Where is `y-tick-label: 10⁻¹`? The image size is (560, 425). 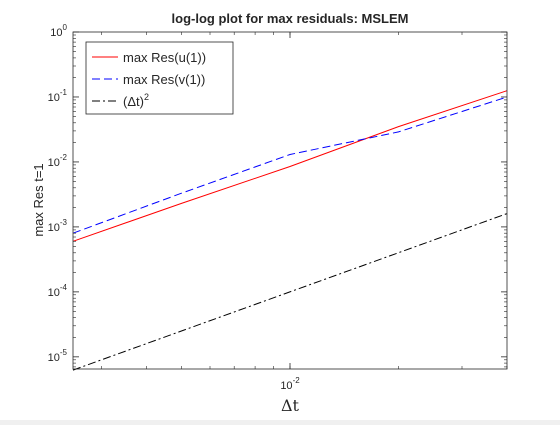
y-tick-label: 10⁻¹ is located at coordinates (58, 96).